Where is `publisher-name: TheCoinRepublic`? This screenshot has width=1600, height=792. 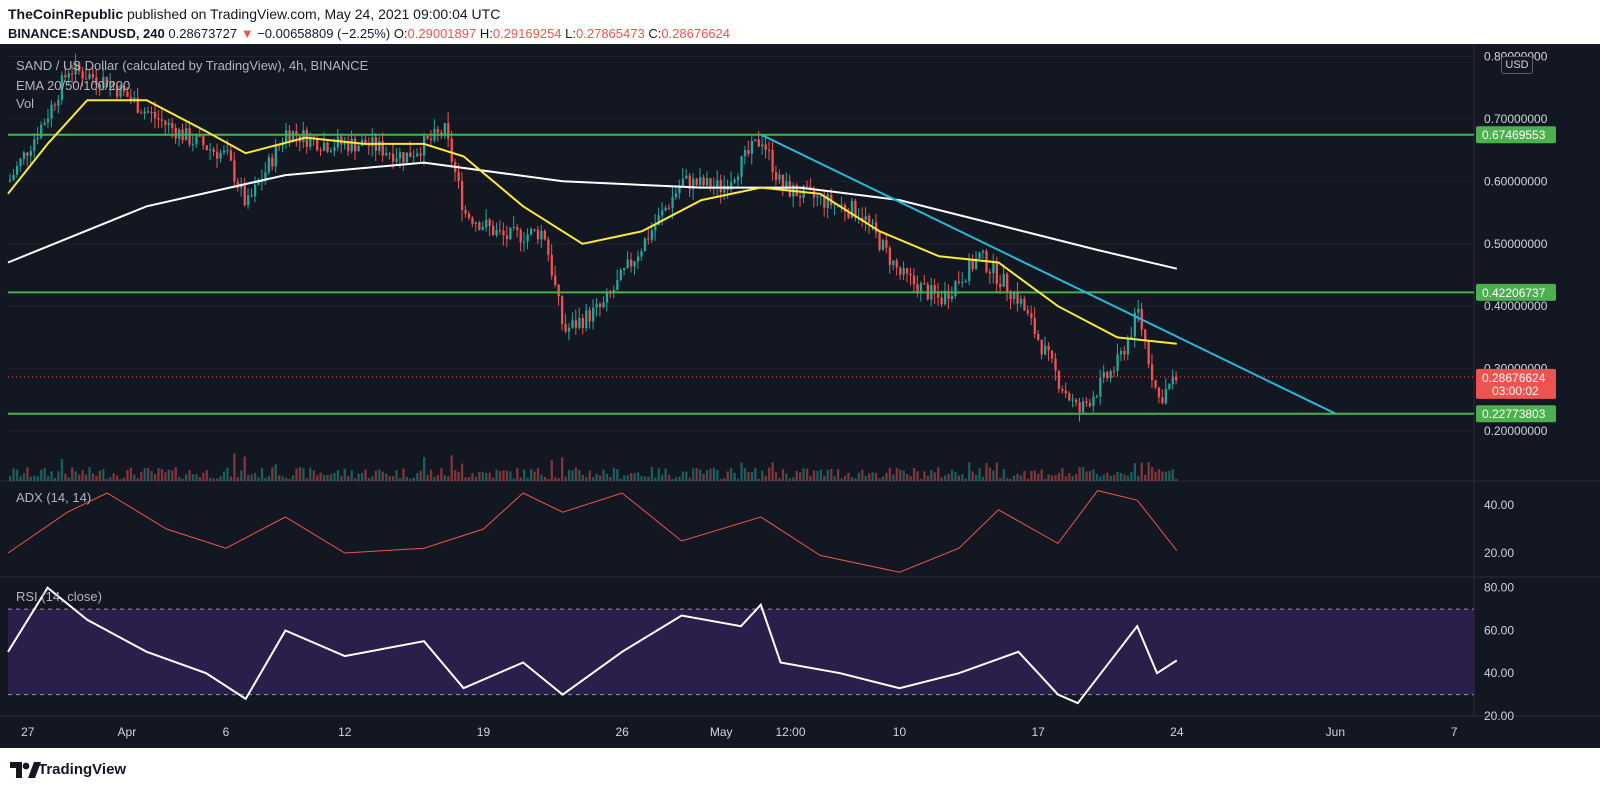
publisher-name: TheCoinRepublic is located at coordinates (66, 14).